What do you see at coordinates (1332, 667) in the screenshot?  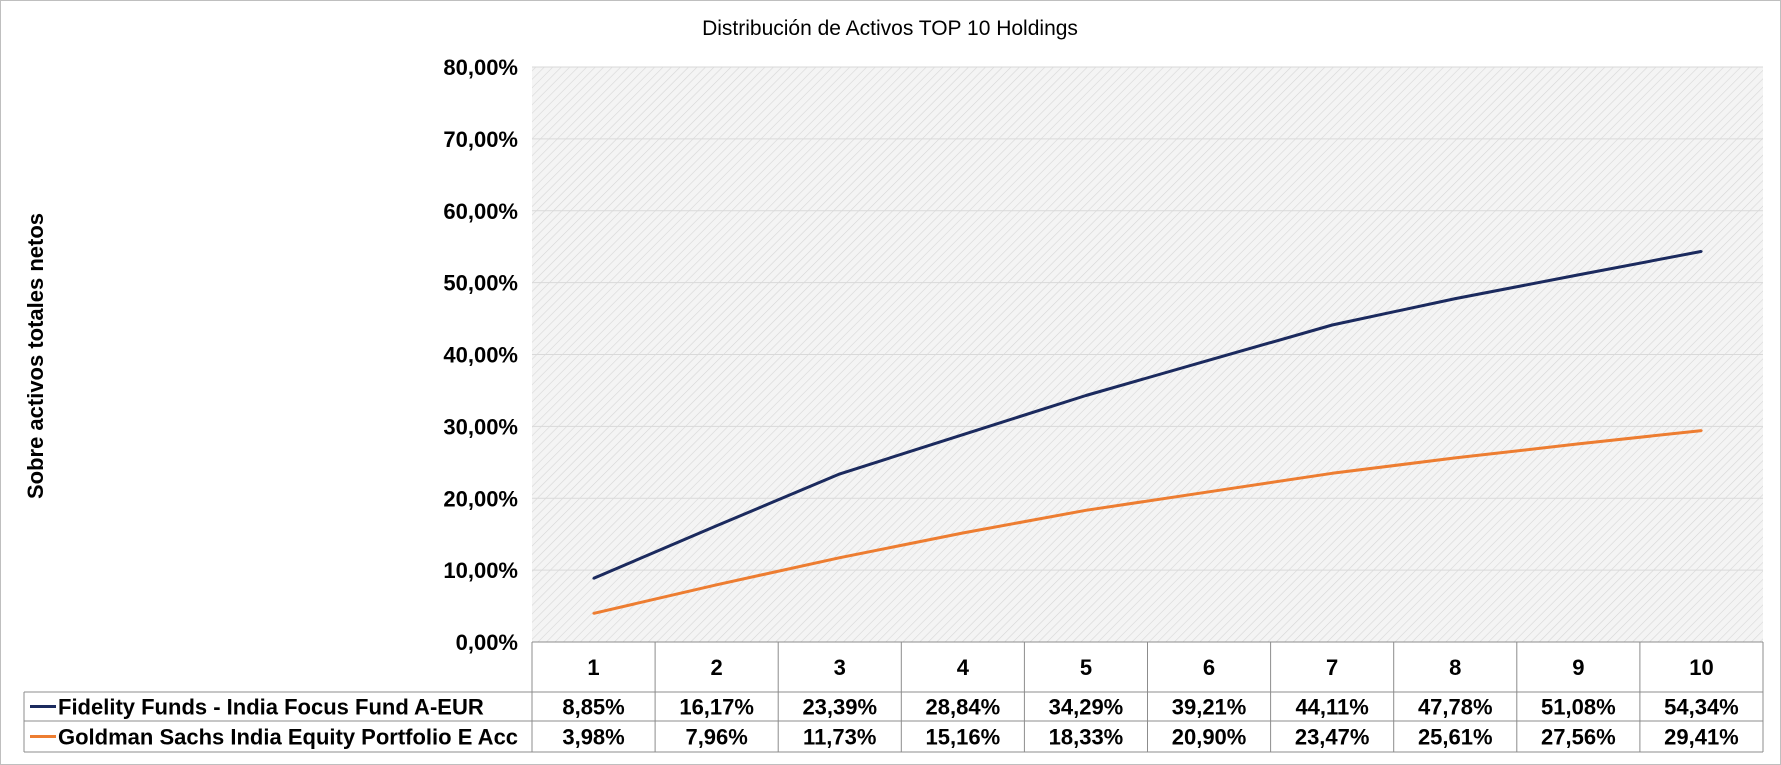 I see `category-label: 7` at bounding box center [1332, 667].